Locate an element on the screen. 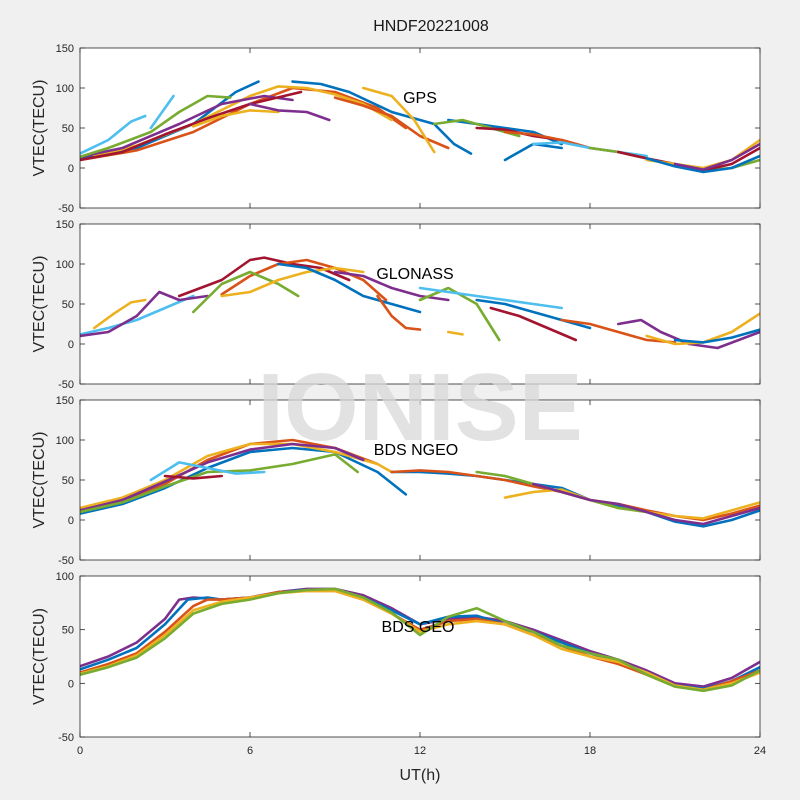 Image resolution: width=800 pixels, height=800 pixels. x-tick-label: 18 is located at coordinates (590, 751).